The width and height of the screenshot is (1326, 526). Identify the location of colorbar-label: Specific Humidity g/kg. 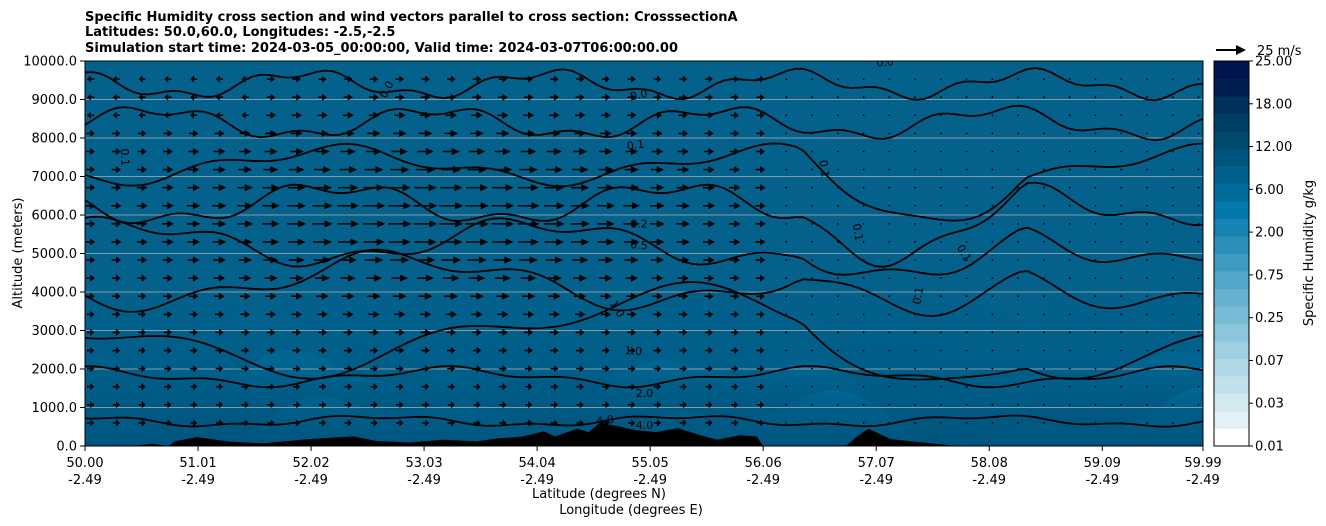
(1309, 253).